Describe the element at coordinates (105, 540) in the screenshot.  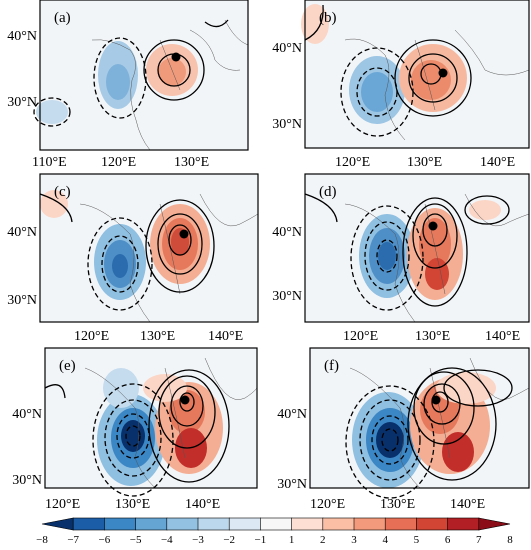
I see `colorbar-tick-label: −6` at that location.